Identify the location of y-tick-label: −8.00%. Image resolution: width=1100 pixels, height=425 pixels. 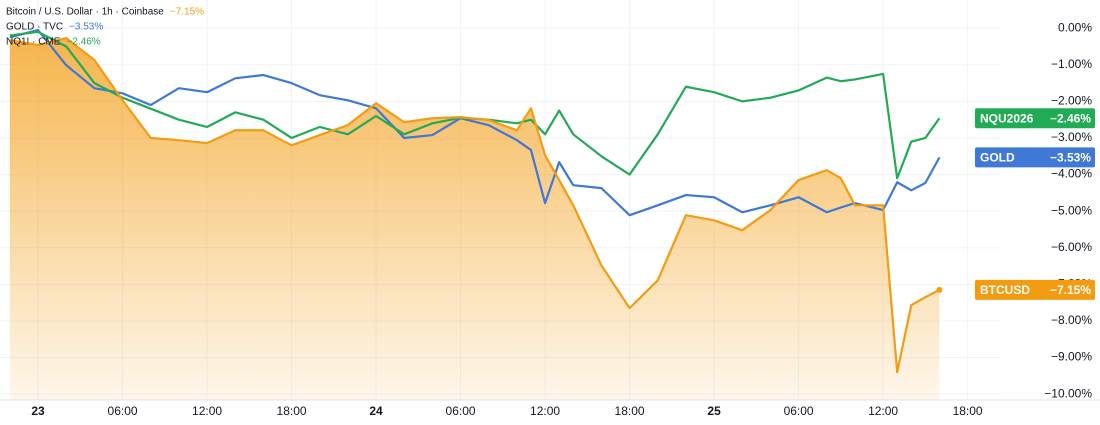
(1071, 320).